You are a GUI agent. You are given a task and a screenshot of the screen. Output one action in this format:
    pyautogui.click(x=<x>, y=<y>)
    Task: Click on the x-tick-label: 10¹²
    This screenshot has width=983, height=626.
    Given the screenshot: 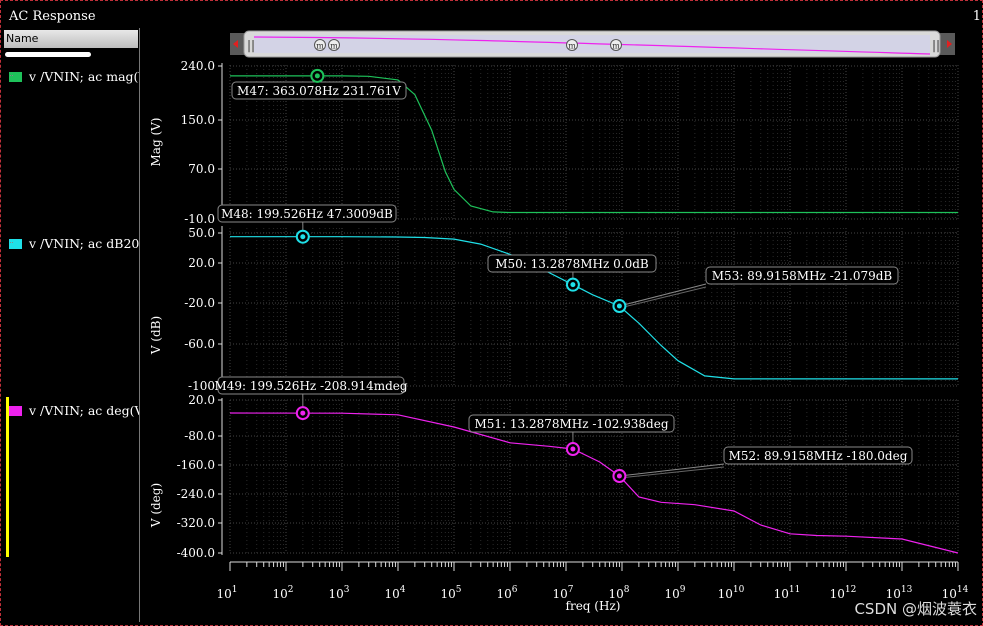 What is the action you would take?
    pyautogui.click(x=843, y=593)
    